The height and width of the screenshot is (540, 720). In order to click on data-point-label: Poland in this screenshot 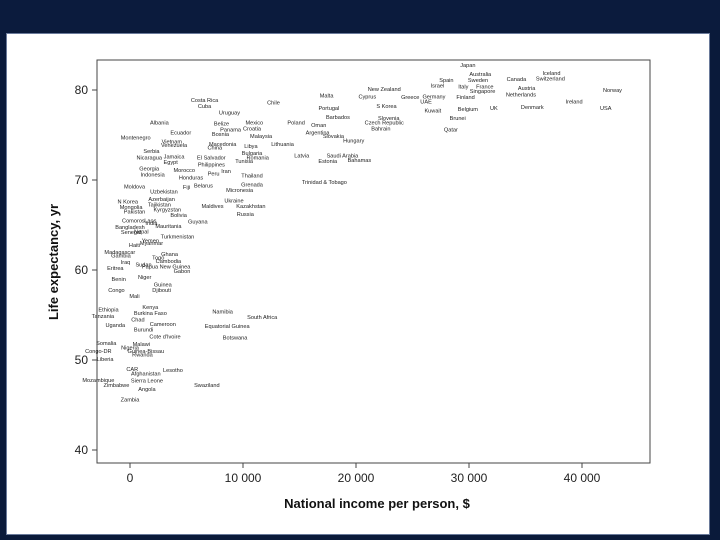, I will do `click(295, 123)`.